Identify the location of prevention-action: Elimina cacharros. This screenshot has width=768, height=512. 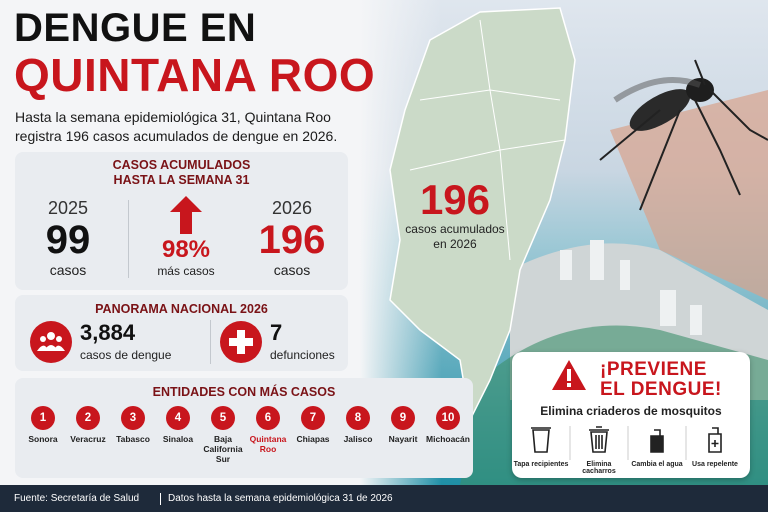
(599, 468).